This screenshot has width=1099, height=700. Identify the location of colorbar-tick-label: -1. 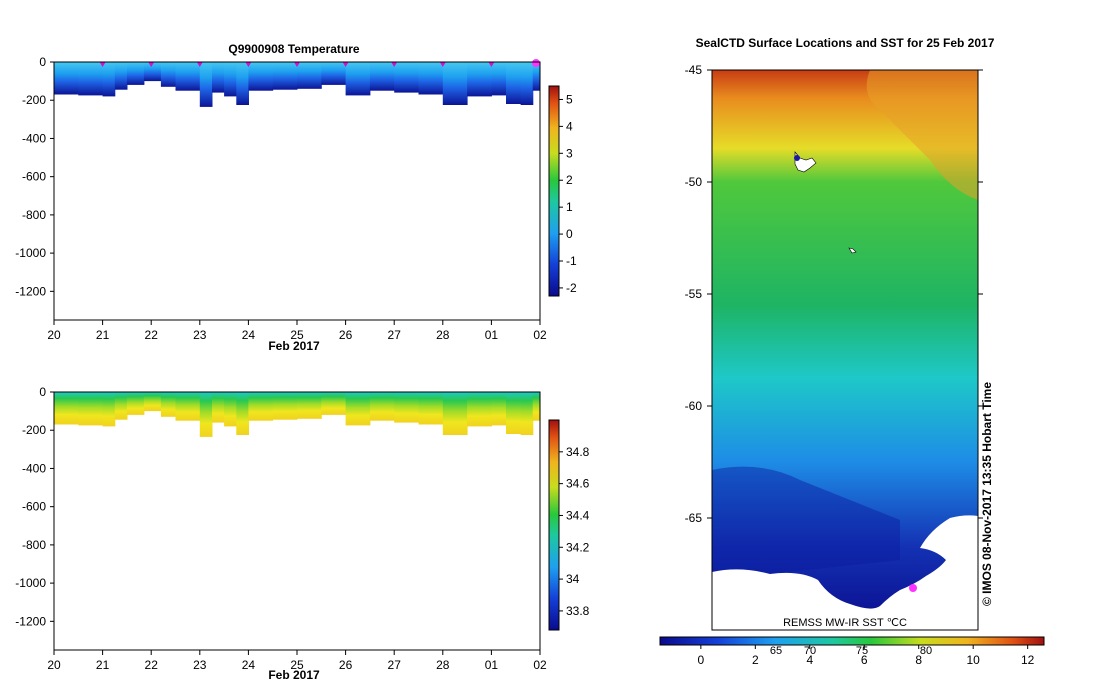
(571, 261).